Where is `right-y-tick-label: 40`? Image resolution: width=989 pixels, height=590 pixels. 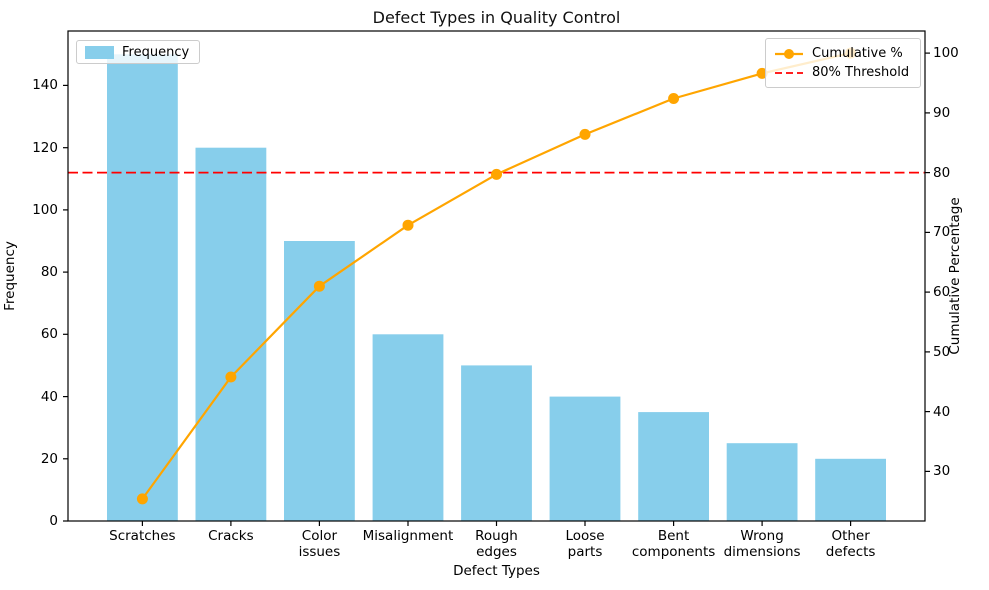 right-y-tick-label: 40 is located at coordinates (942, 411).